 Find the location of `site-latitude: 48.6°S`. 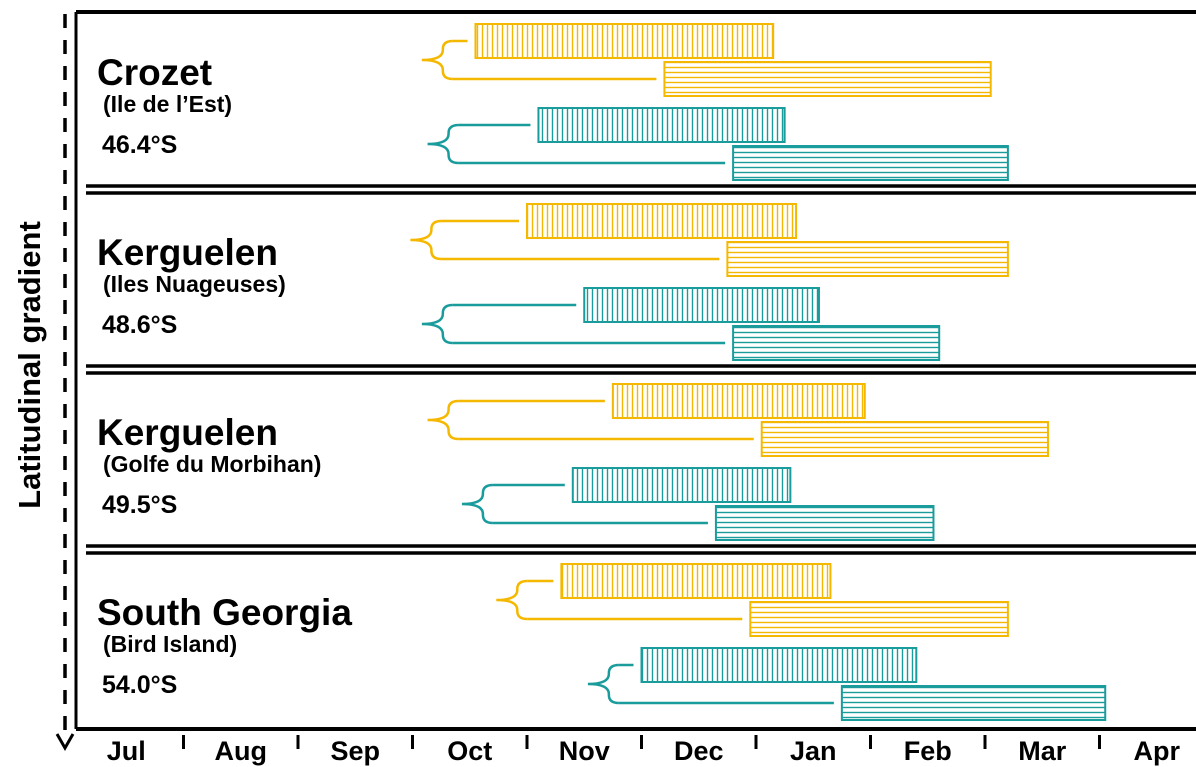

site-latitude: 48.6°S is located at coordinates (139, 325).